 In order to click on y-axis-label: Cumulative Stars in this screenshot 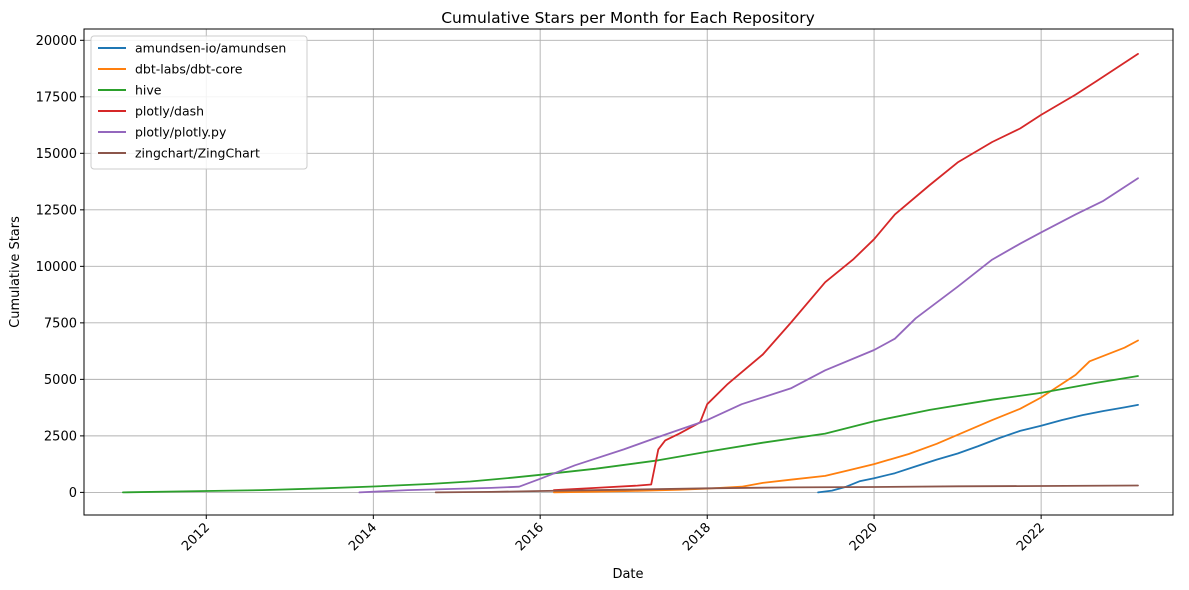, I will do `click(15, 272)`.